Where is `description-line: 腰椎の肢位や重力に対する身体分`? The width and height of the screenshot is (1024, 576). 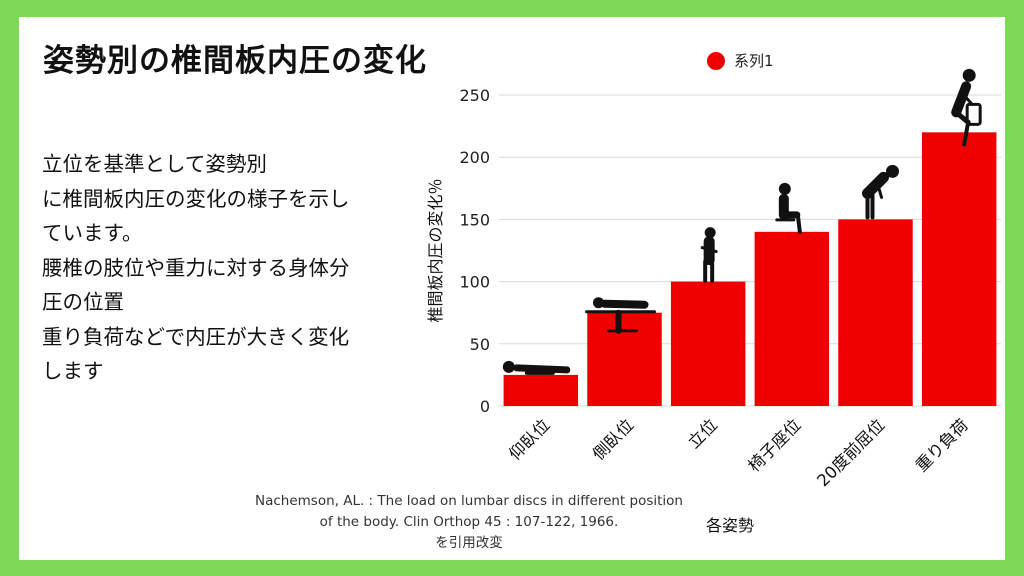
description-line: 腰椎の肢位や重力に対する身体分 is located at coordinates (196, 267).